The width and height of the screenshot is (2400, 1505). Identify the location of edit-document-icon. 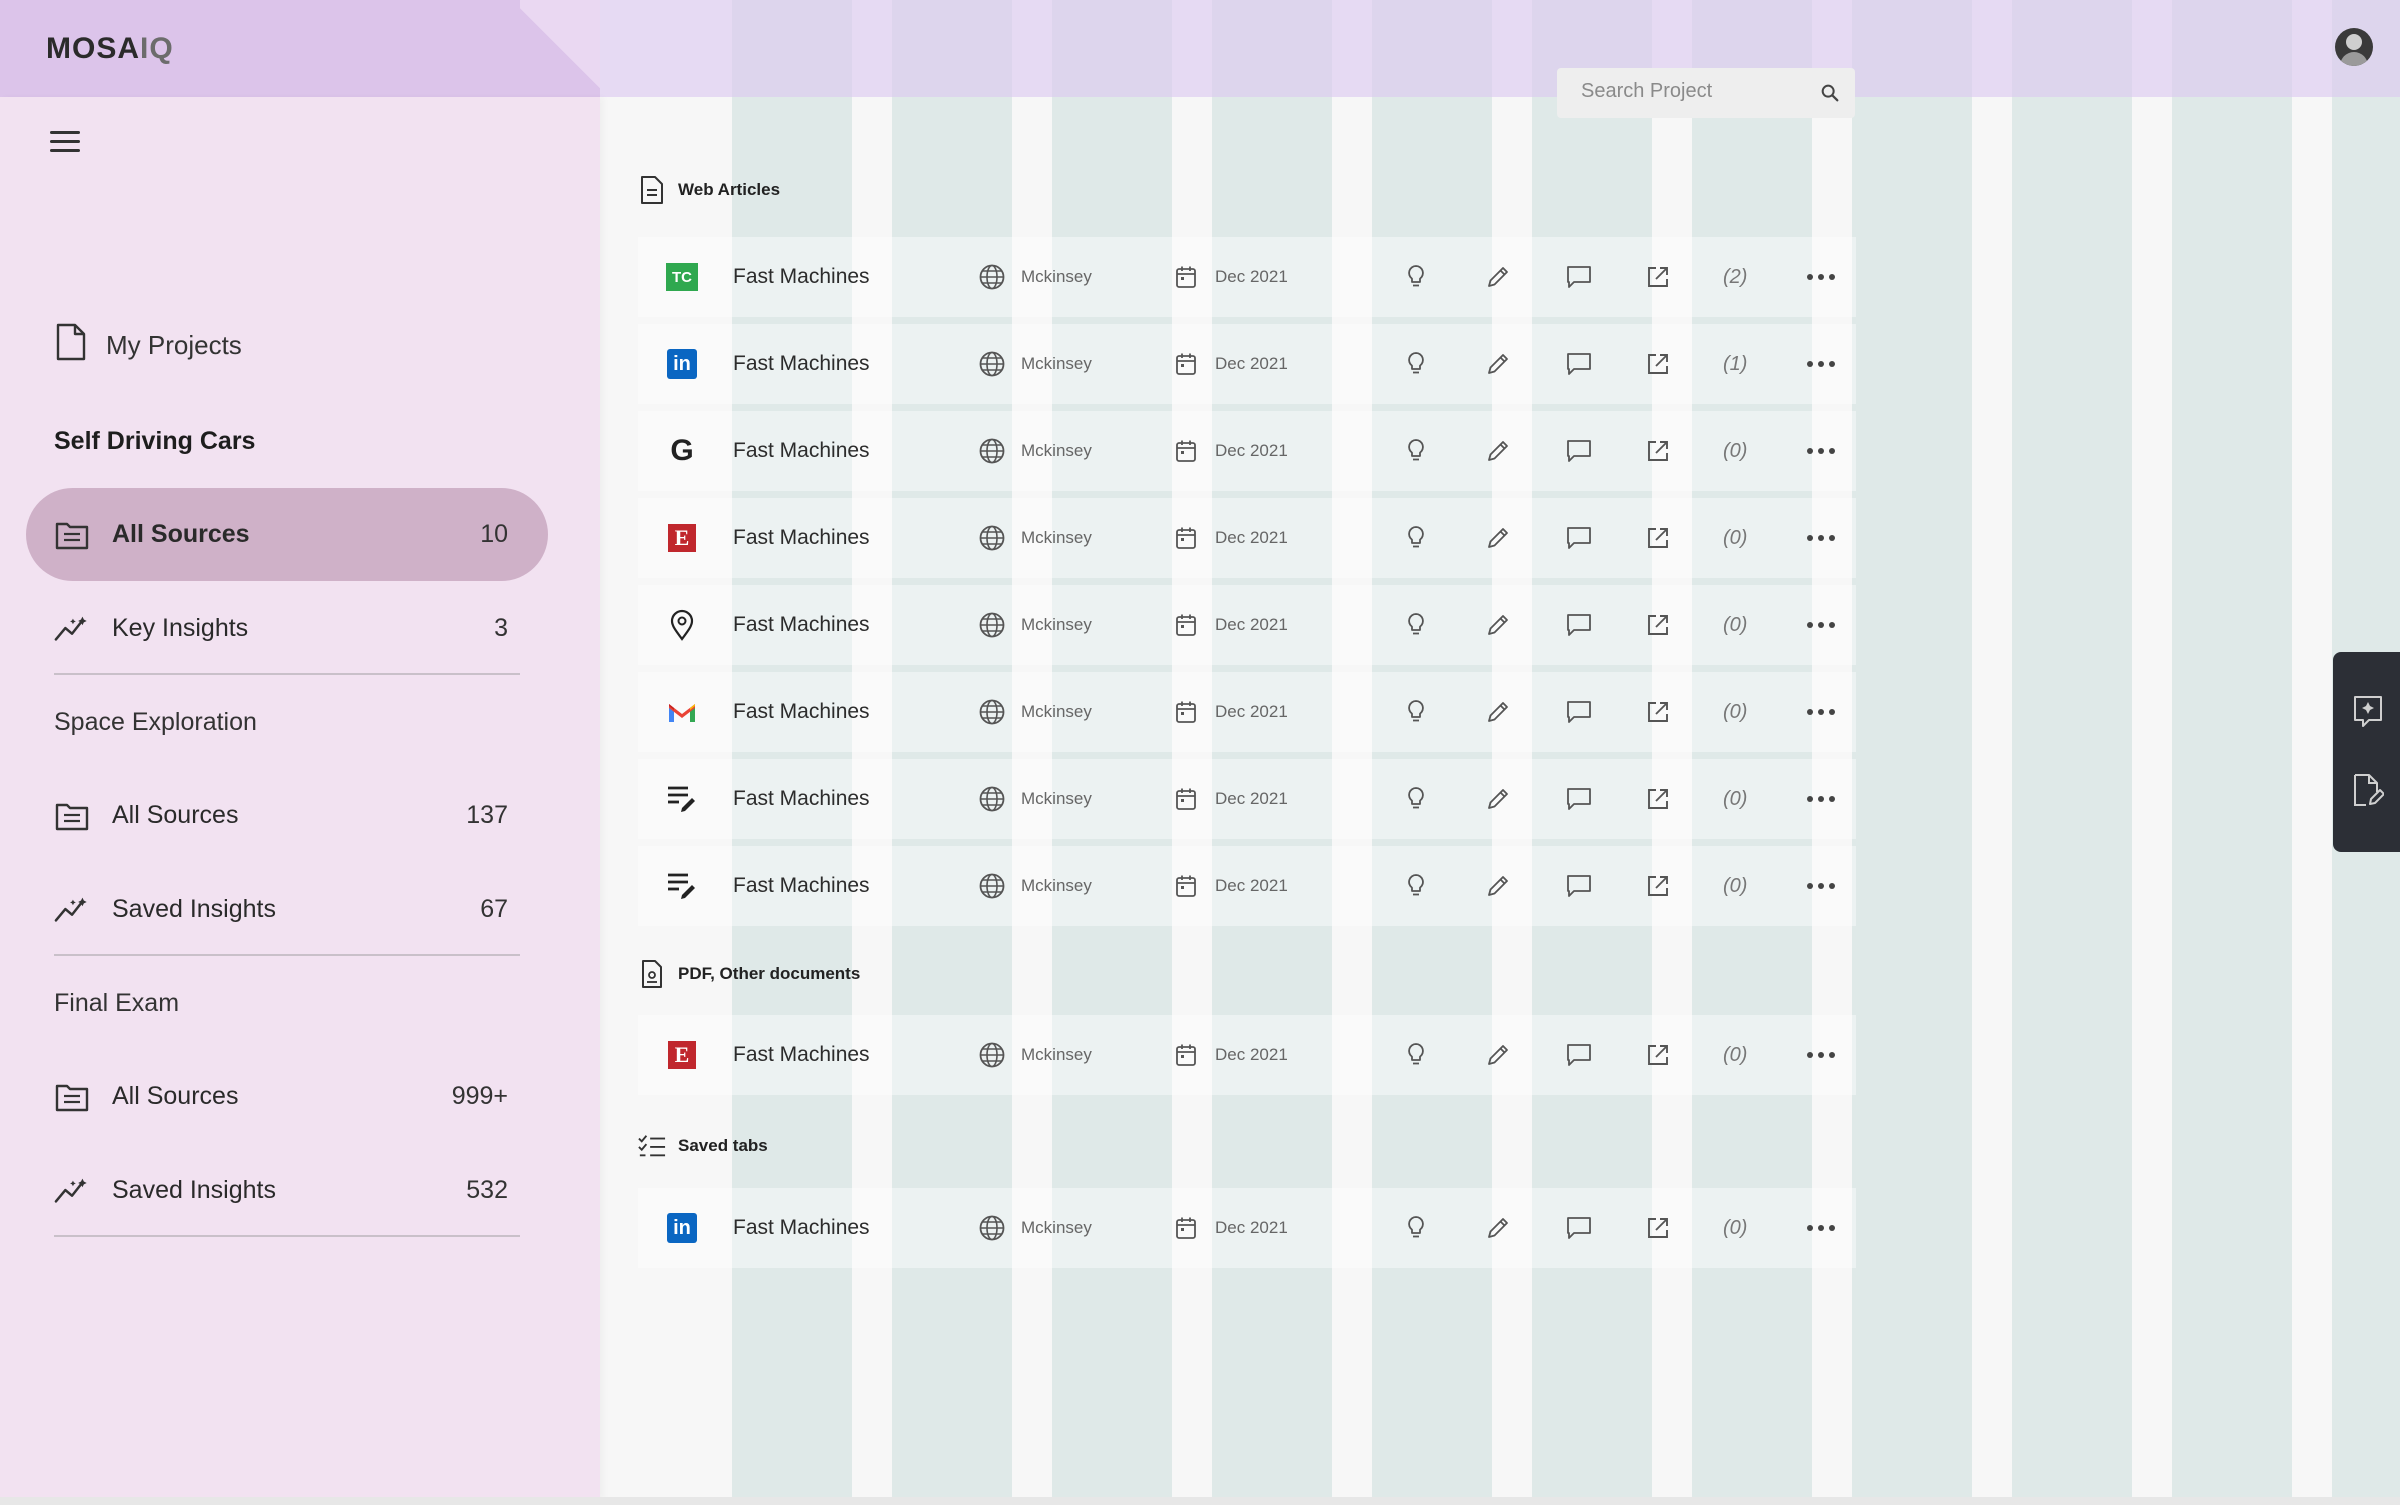
(2368, 790).